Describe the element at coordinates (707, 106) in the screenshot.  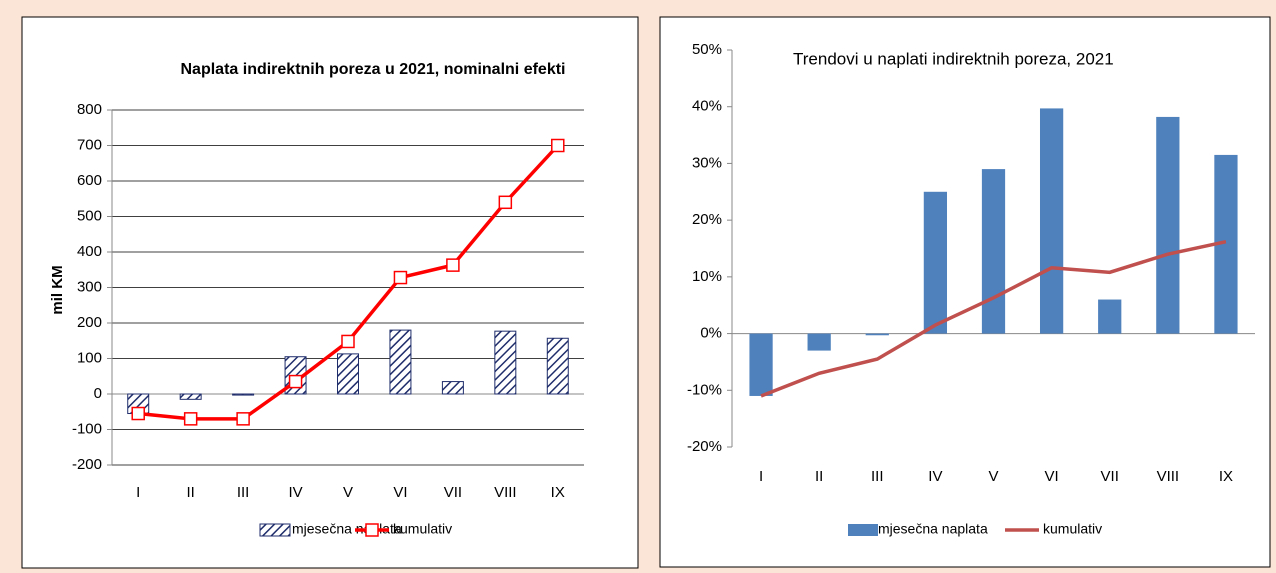
I see `y-tick-label: 40%` at that location.